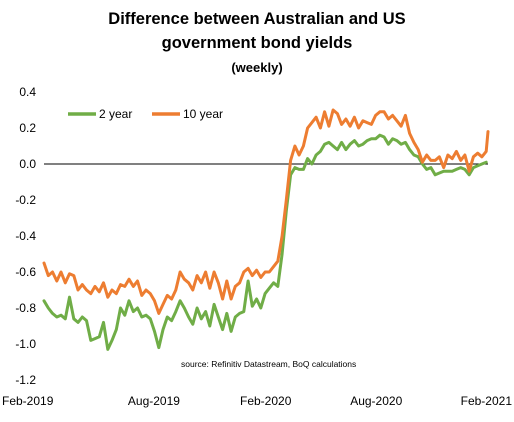 This screenshot has height=422, width=514. What do you see at coordinates (154, 401) in the screenshot?
I see `x-tick-label: Aug-2019` at bounding box center [154, 401].